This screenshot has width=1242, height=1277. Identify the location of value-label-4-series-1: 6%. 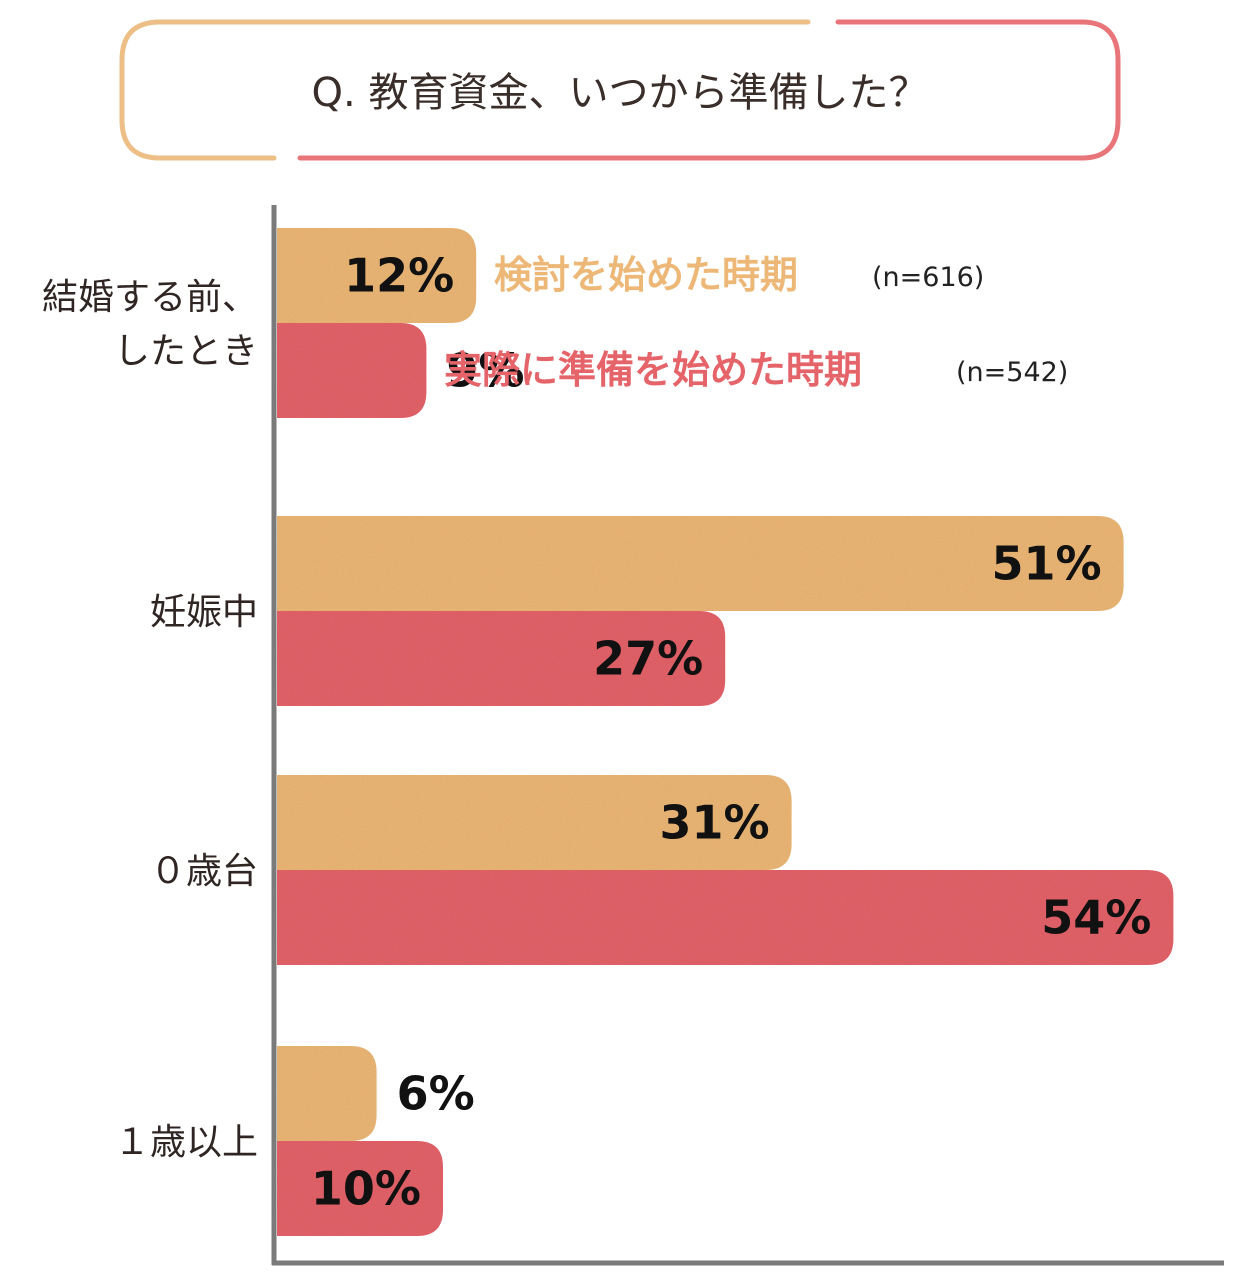
(436, 1094).